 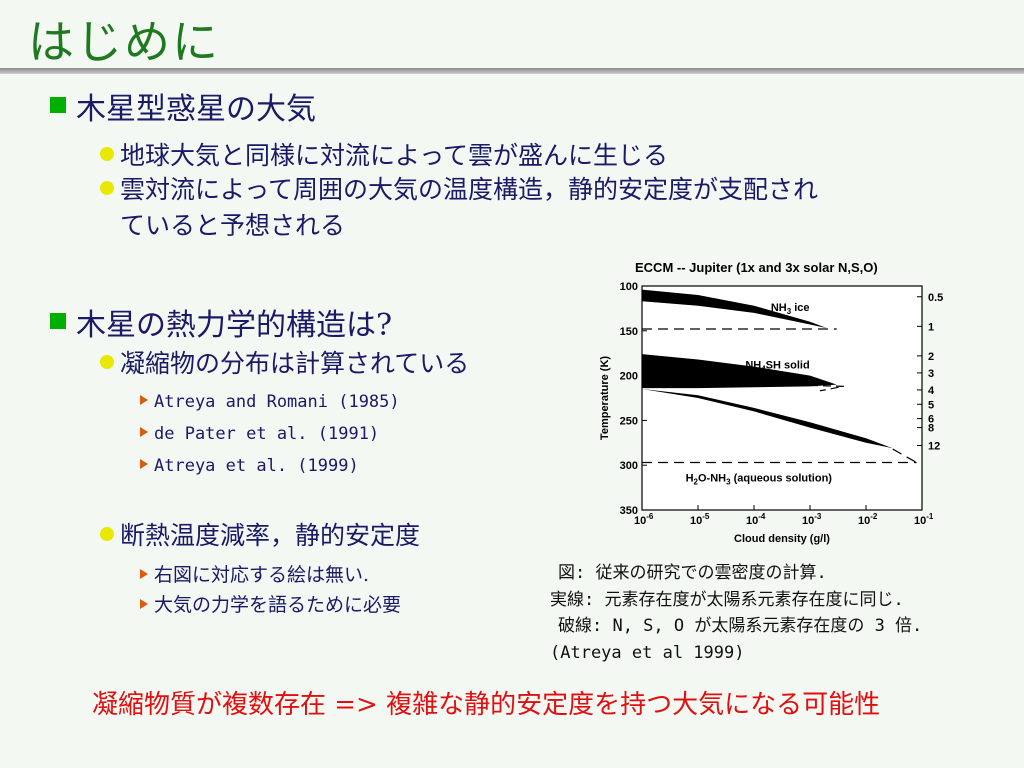 I want to click on plot-frame, so click(x=782, y=398).